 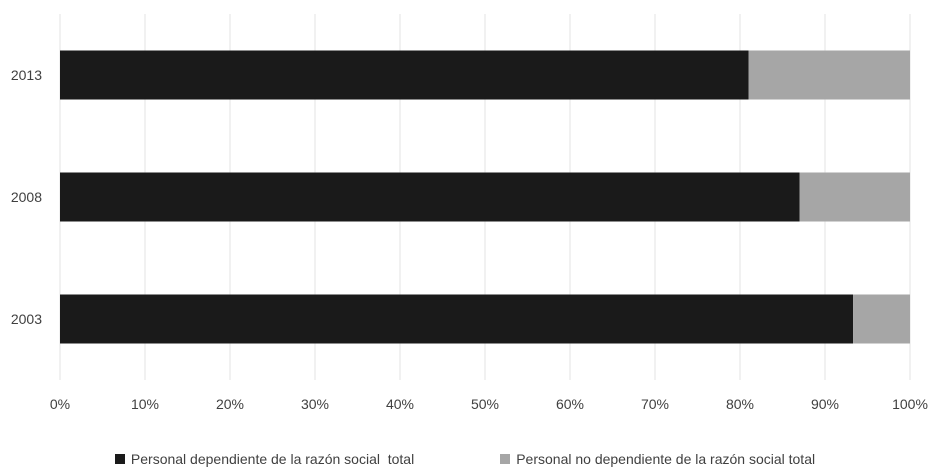 I want to click on legend-swatch-dependiente, so click(x=119, y=459).